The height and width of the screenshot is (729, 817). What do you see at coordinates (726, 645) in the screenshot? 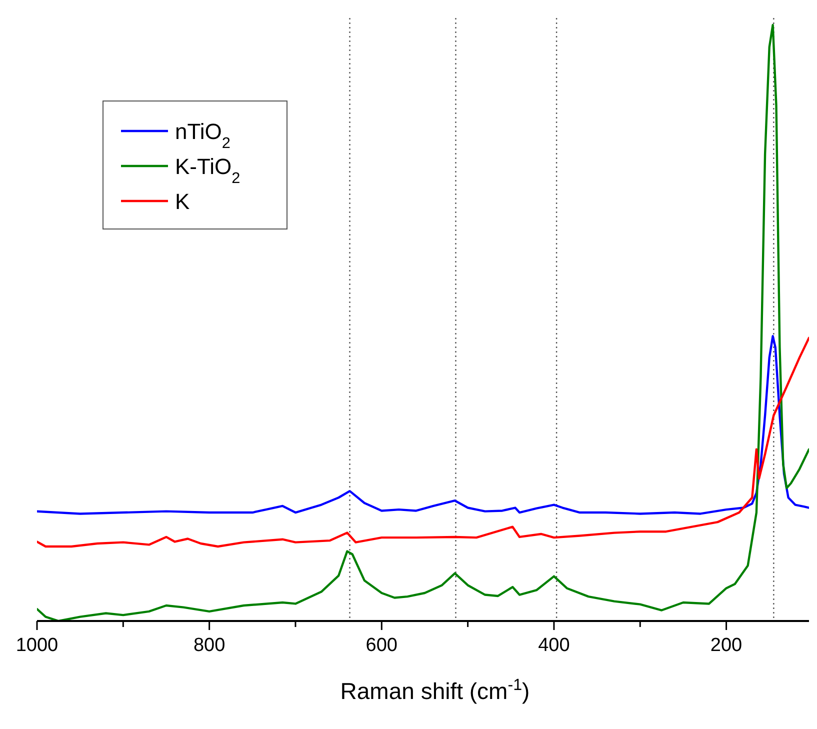
I see `x-tick-label: 200` at bounding box center [726, 645].